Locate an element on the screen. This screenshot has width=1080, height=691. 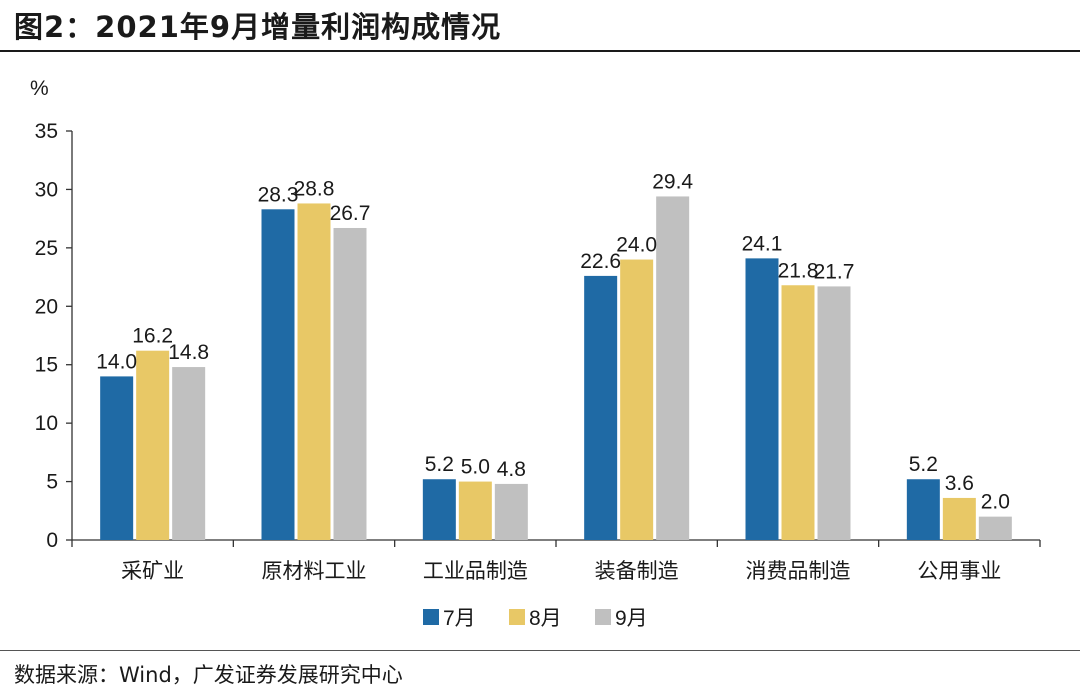
y-tick-label: 30 is located at coordinates (46, 189).